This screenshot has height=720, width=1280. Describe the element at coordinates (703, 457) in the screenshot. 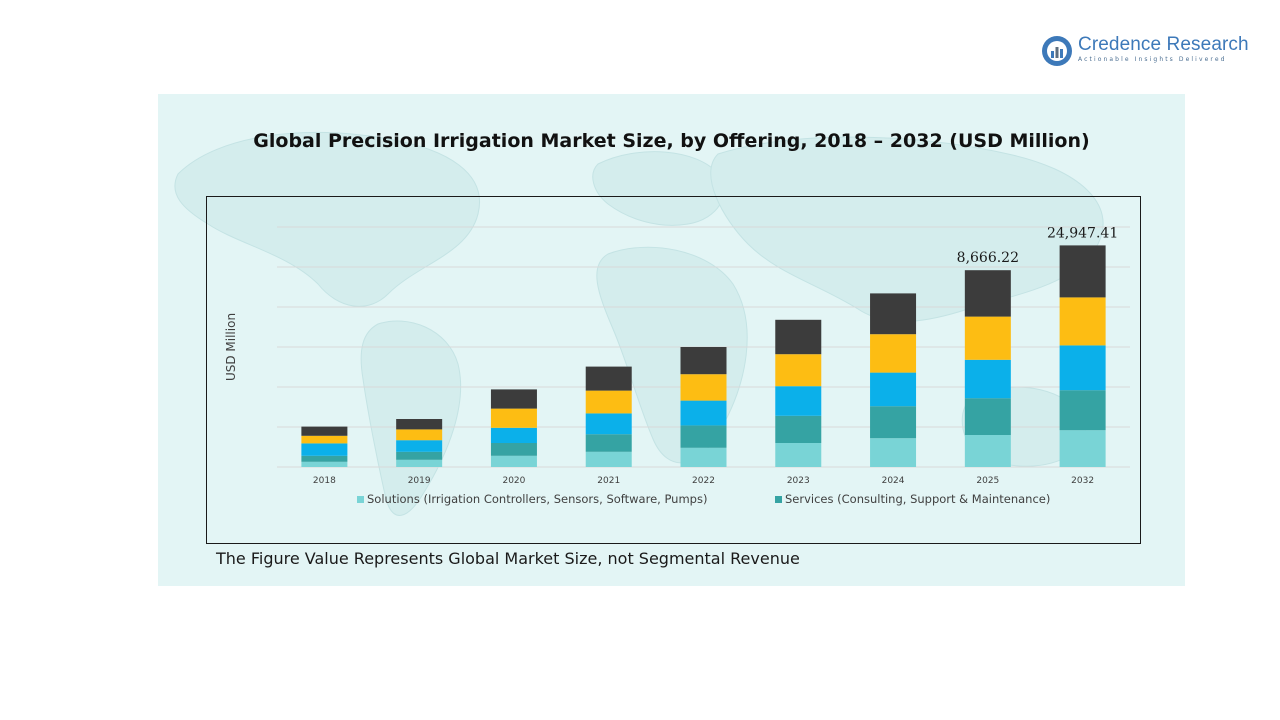

I see `bar-segment-2022-s1` at that location.